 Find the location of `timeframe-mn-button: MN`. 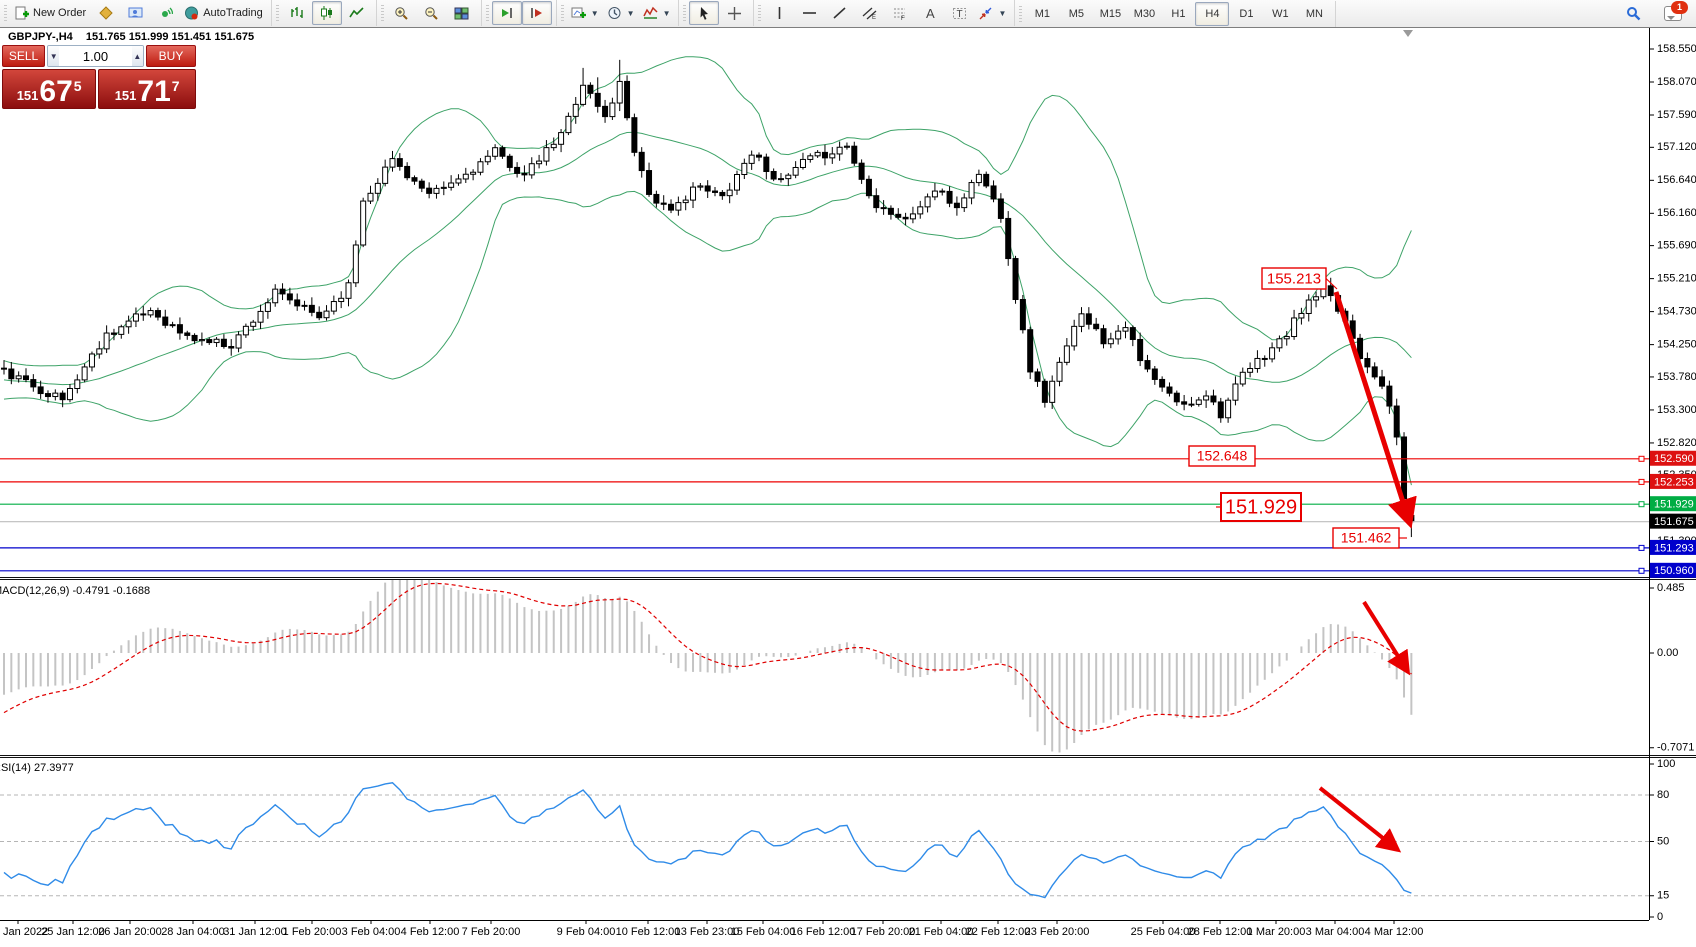

timeframe-mn-button: MN is located at coordinates (1314, 13).